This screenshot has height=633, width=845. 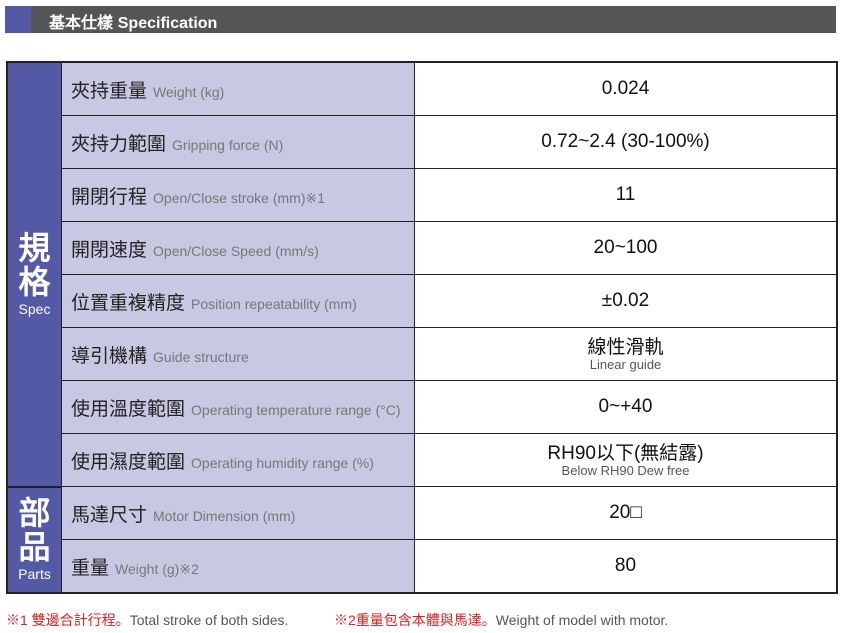 What do you see at coordinates (90, 567) in the screenshot?
I see `label-zh: 重量` at bounding box center [90, 567].